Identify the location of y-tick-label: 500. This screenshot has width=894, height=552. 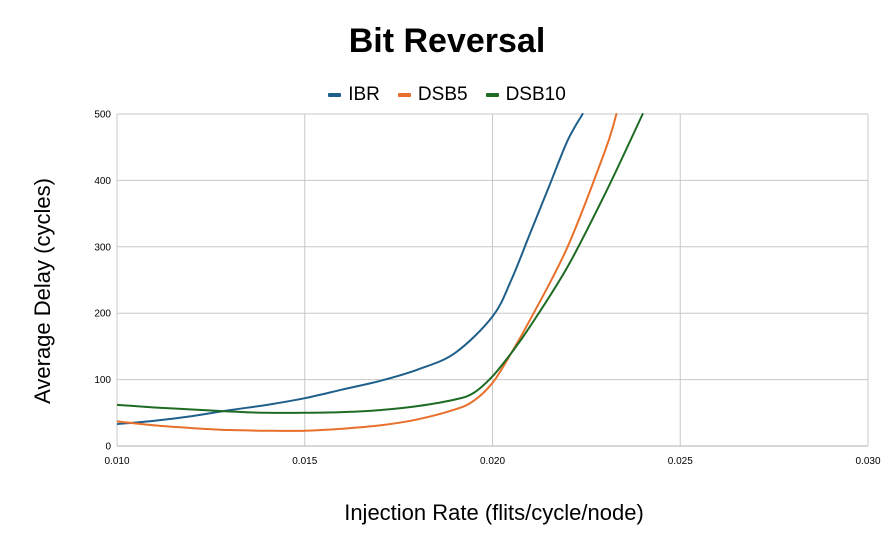
(102, 115).